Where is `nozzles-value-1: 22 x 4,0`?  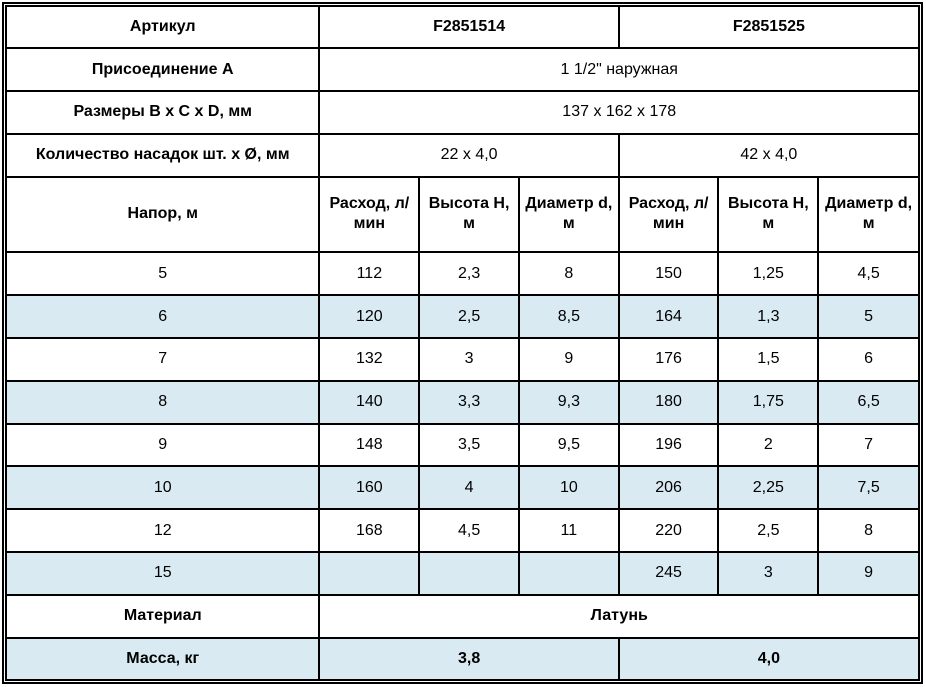
nozzles-value-1: 22 x 4,0 is located at coordinates (469, 155).